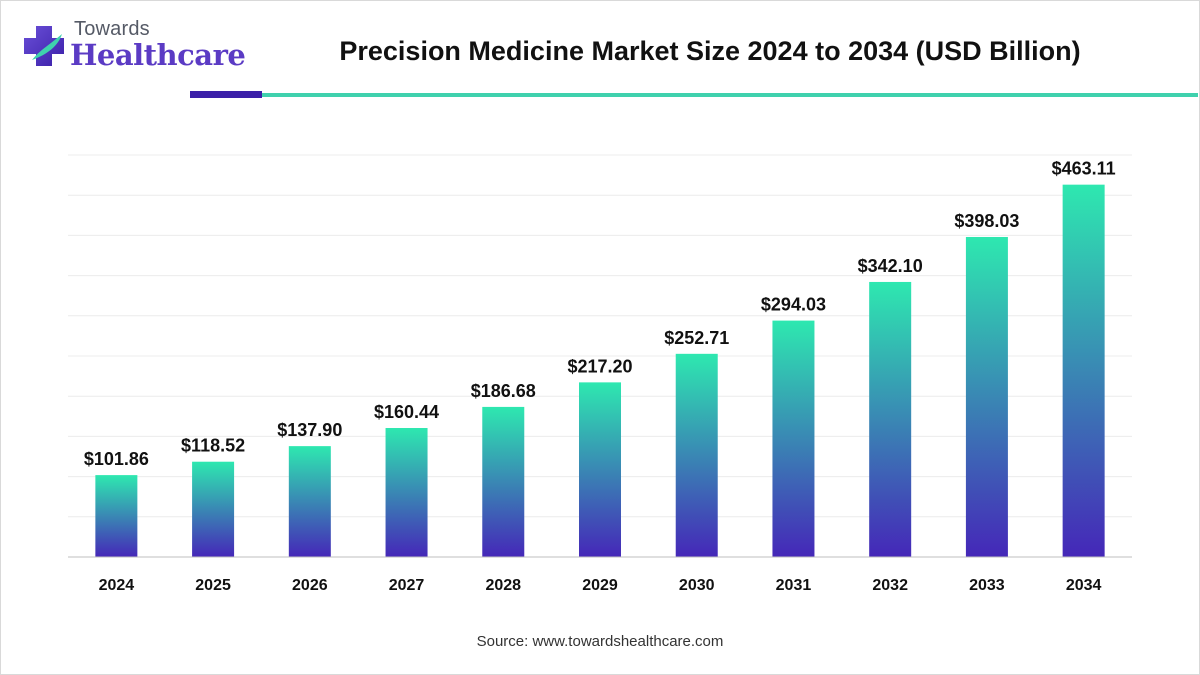  I want to click on data-label-2028: $186.68, so click(503, 391).